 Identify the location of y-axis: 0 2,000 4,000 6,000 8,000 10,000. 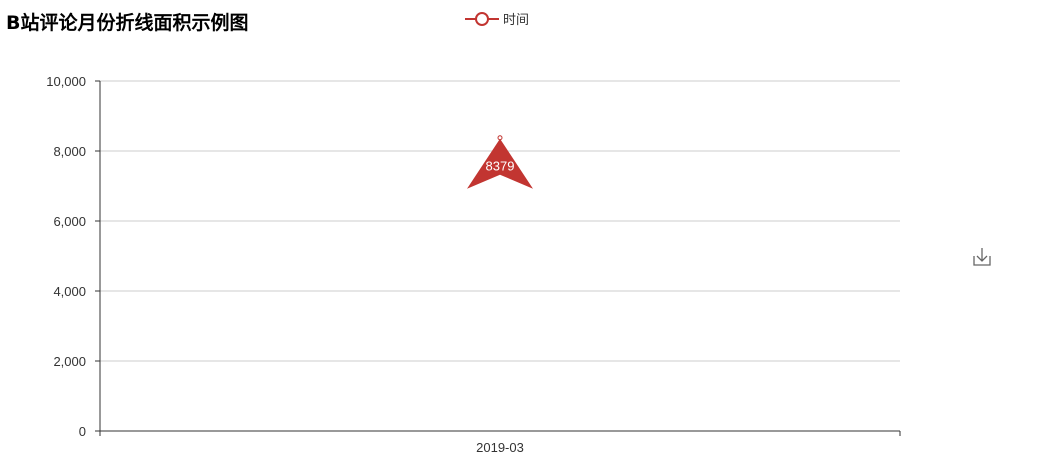
(73, 256).